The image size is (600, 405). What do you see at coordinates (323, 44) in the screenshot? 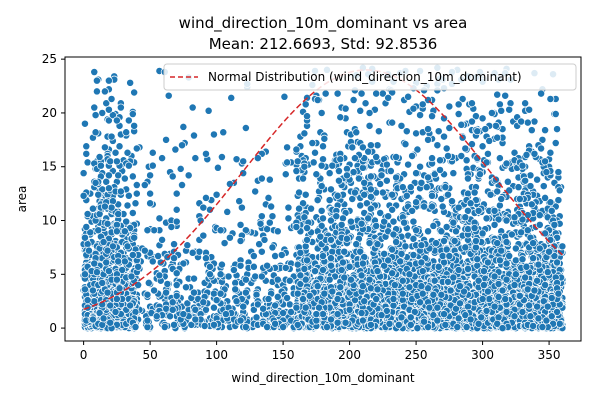
I see `chart-title-line-2: Mean: 212.6693, Std: 92.8536` at bounding box center [323, 44].